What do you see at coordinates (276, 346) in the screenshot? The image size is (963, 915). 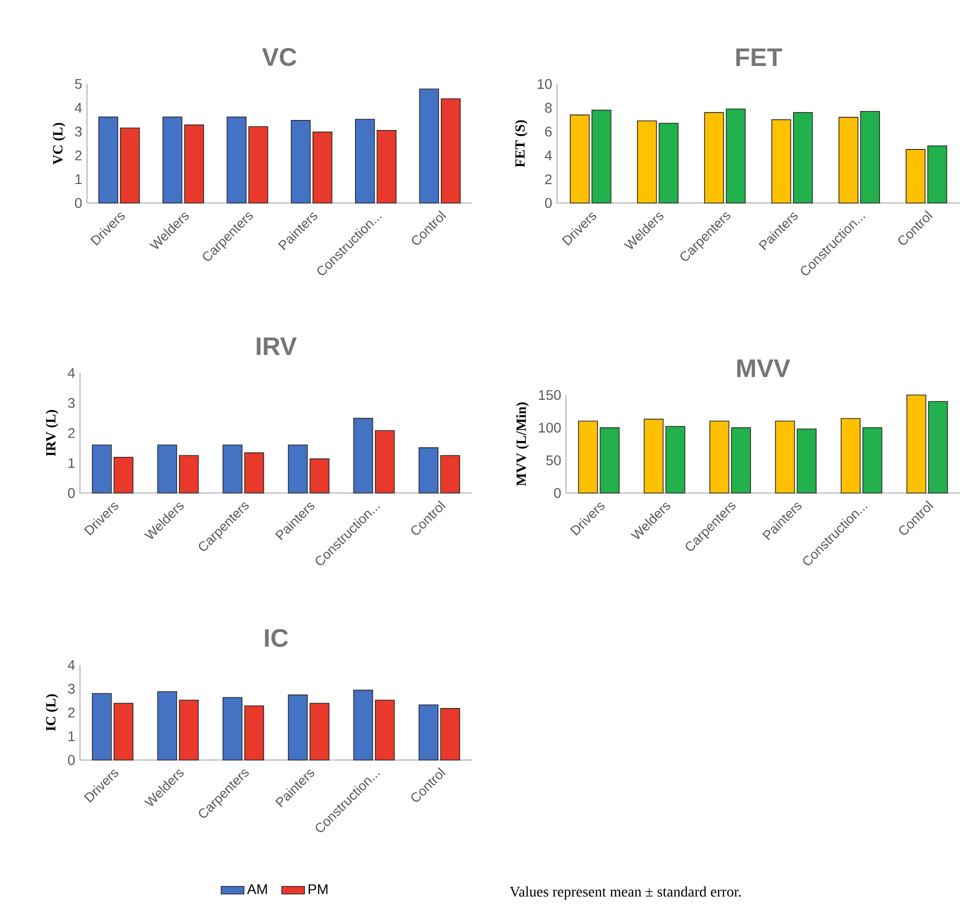 I see `chart-title: IRV` at bounding box center [276, 346].